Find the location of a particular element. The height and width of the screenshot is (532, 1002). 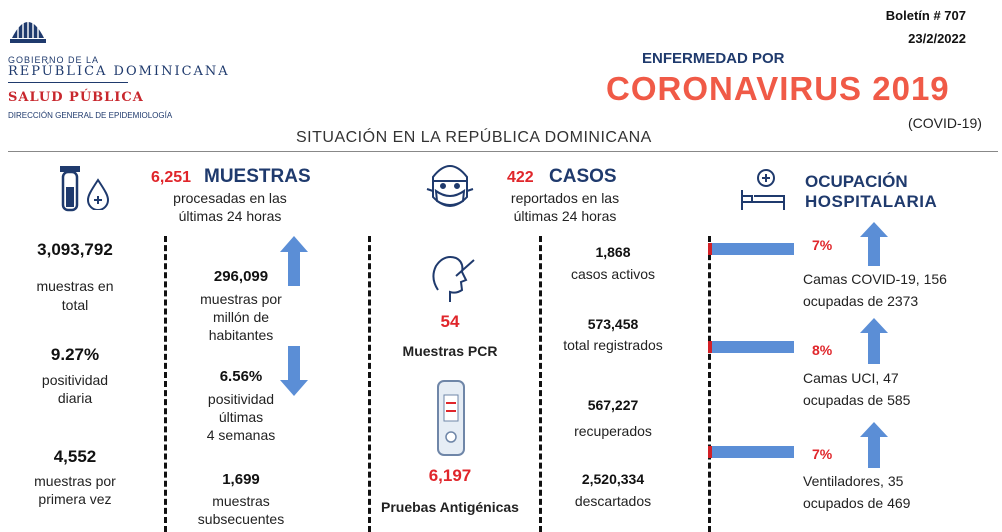

active-cases-label: casos activos is located at coordinates (613, 274).